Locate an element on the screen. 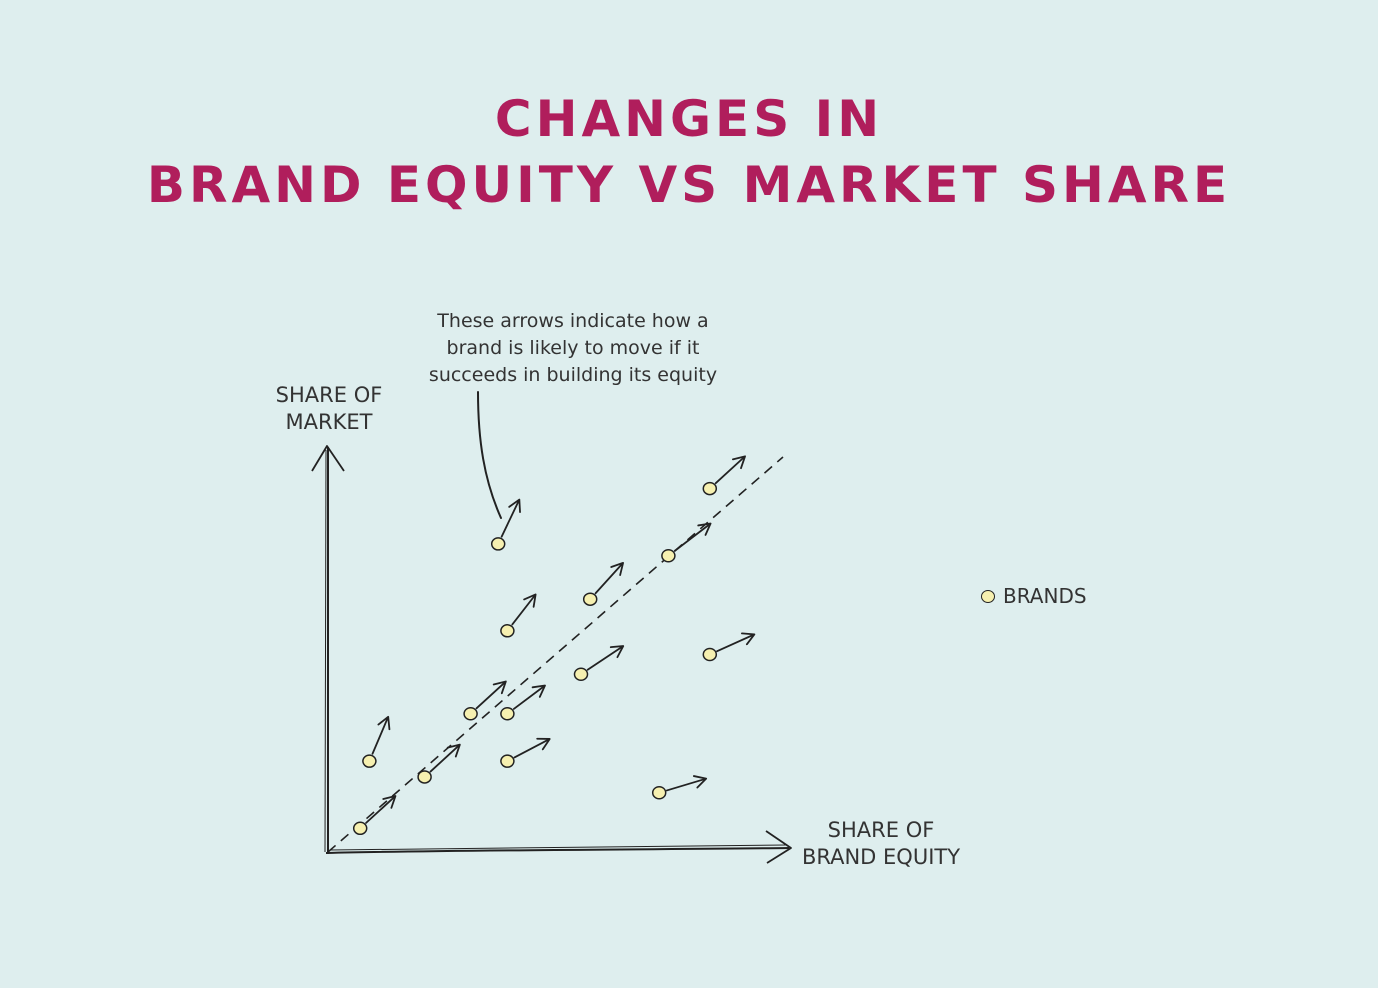 The height and width of the screenshot is (988, 1378). y-axis-line is located at coordinates (328, 650).